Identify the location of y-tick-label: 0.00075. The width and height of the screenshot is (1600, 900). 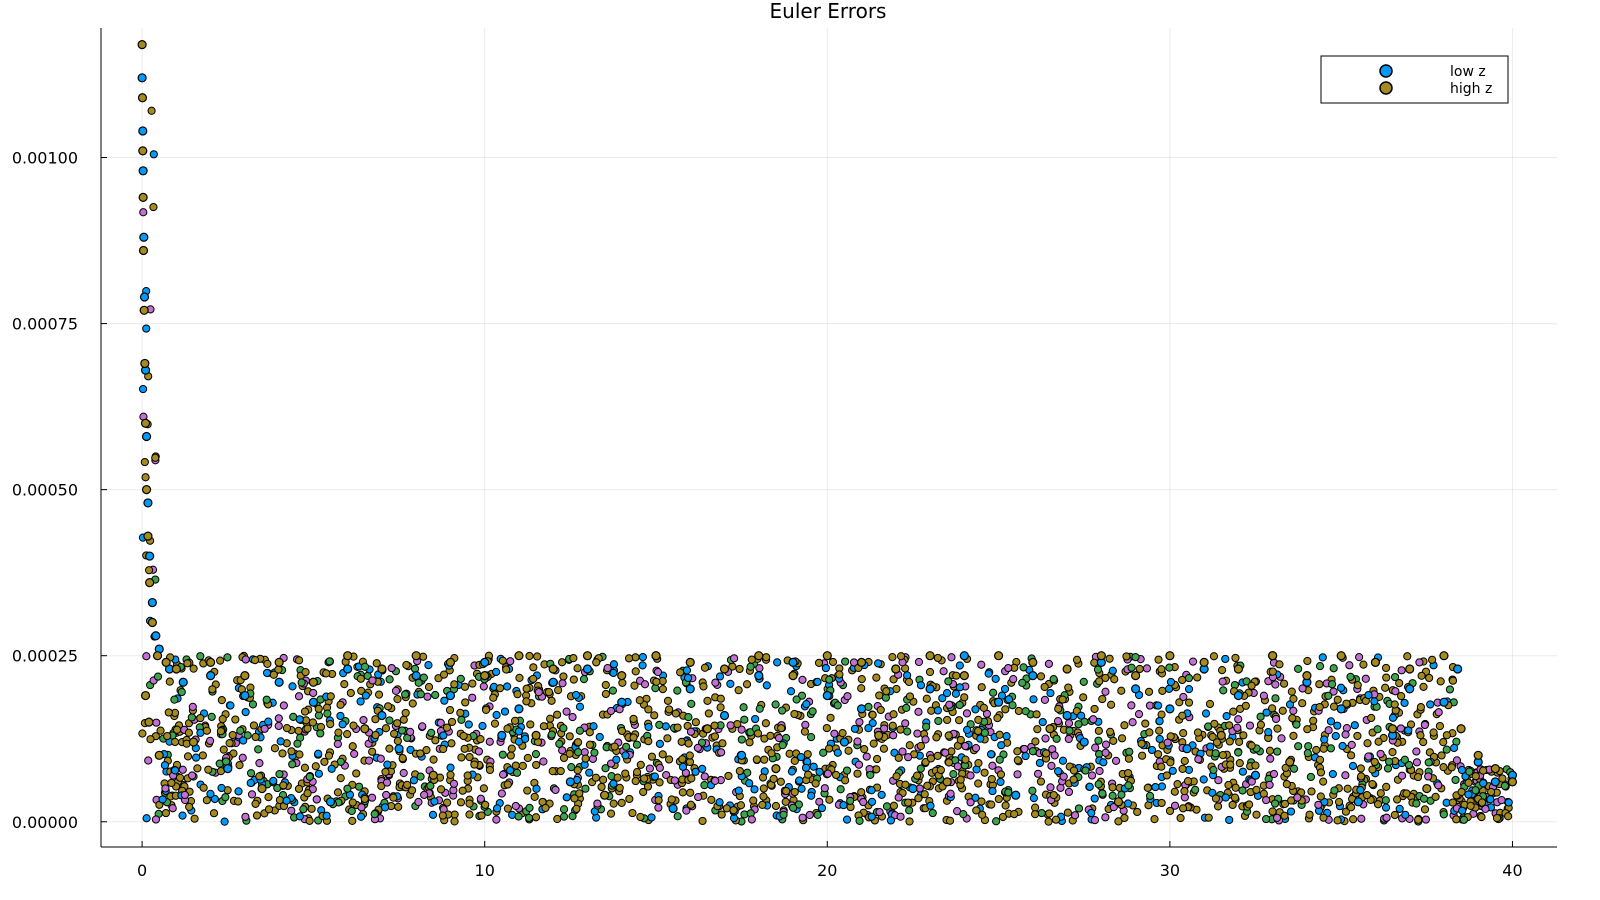
(45, 324).